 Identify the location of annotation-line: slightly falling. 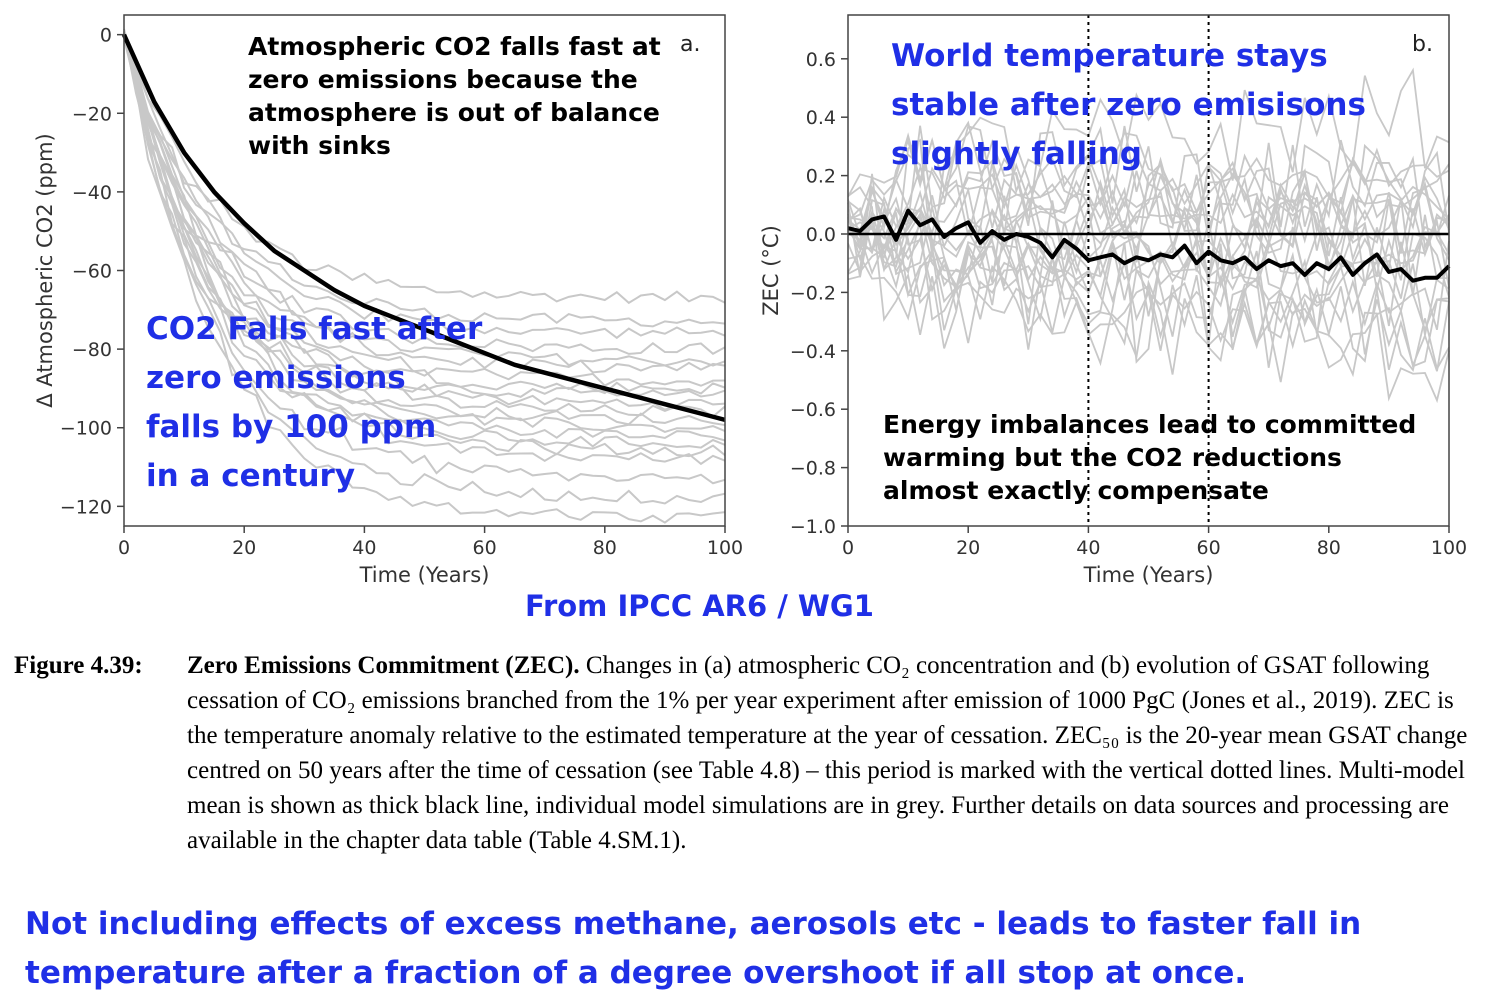
(1016, 154).